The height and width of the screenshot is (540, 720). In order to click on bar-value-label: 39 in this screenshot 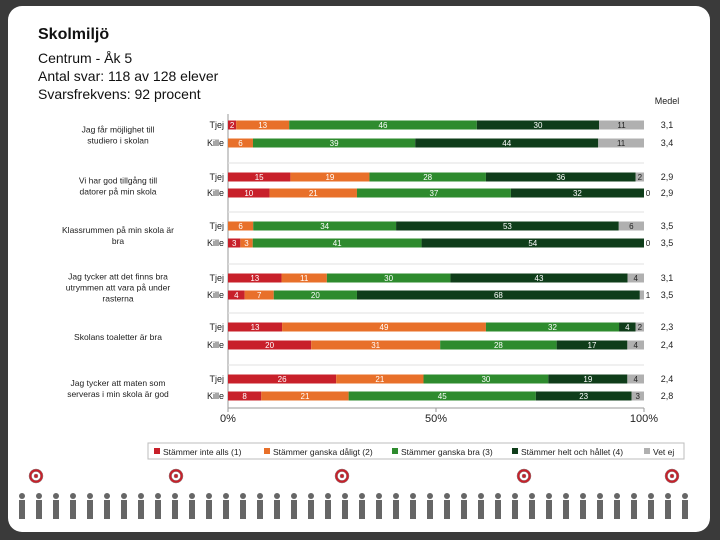, I will do `click(334, 143)`.